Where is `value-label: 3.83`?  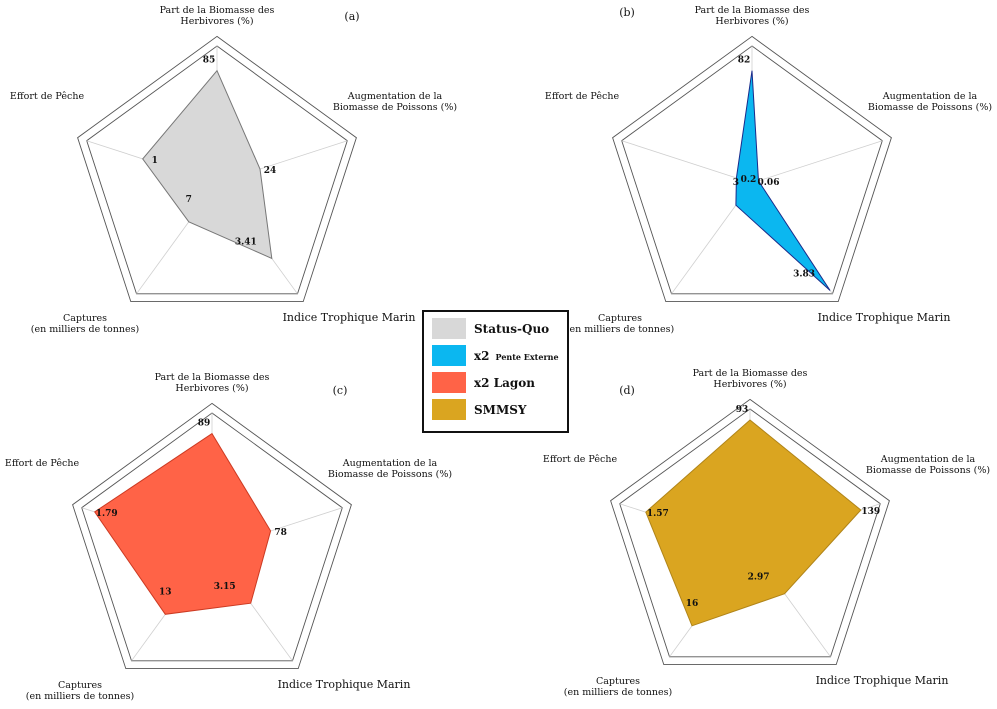 value-label: 3.83 is located at coordinates (804, 275).